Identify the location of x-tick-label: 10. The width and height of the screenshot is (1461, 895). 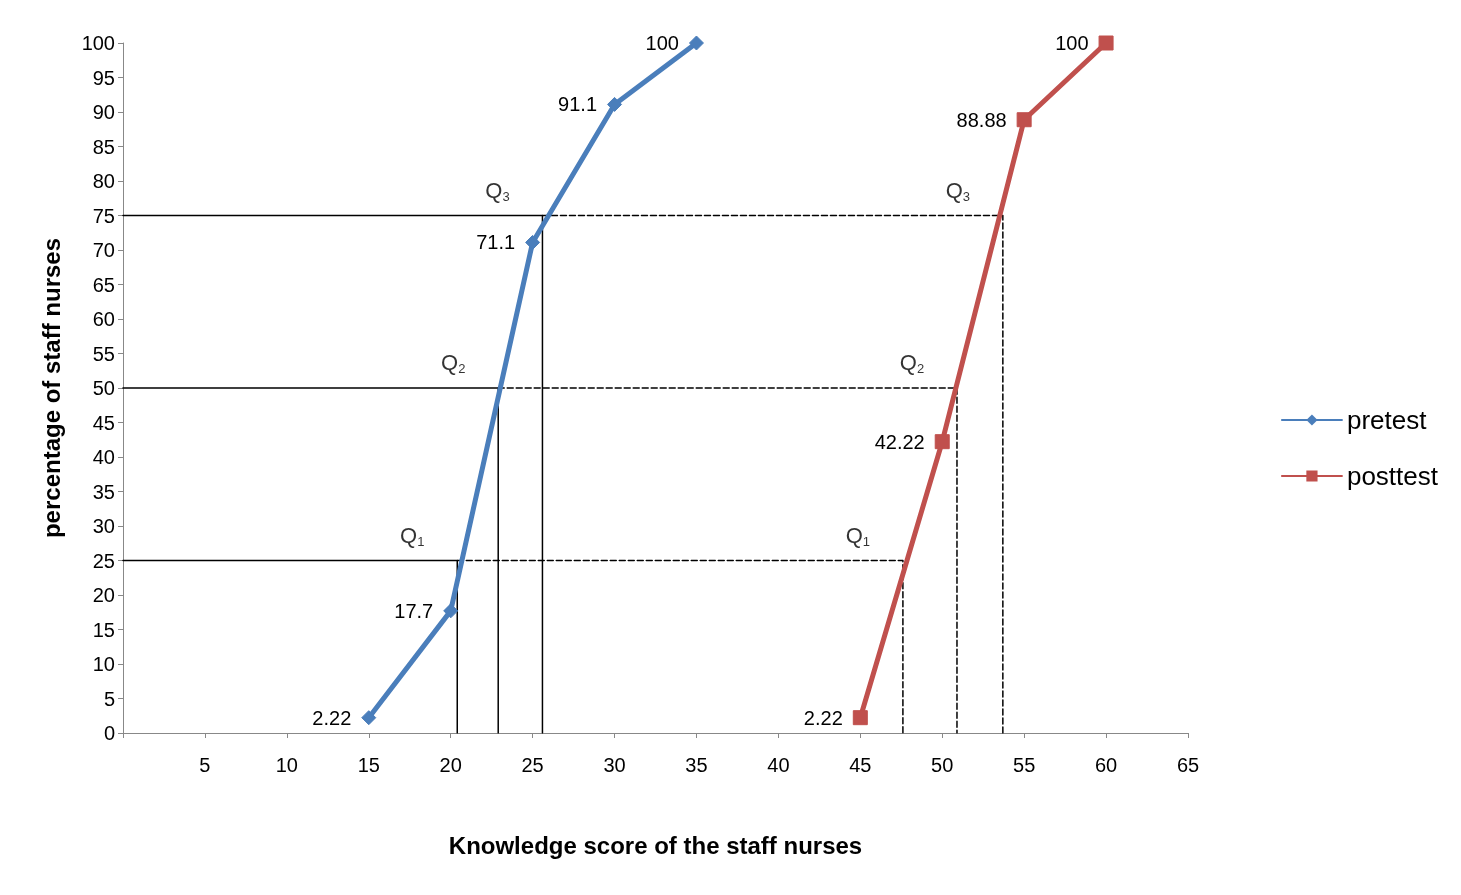
(286, 765).